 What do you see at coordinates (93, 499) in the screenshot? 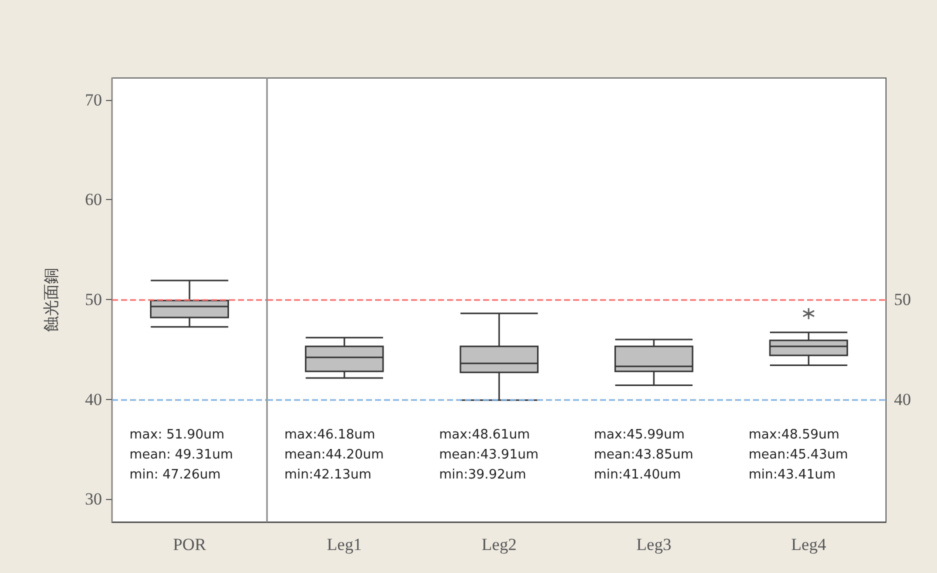
I see `y-tick-label: 30` at bounding box center [93, 499].